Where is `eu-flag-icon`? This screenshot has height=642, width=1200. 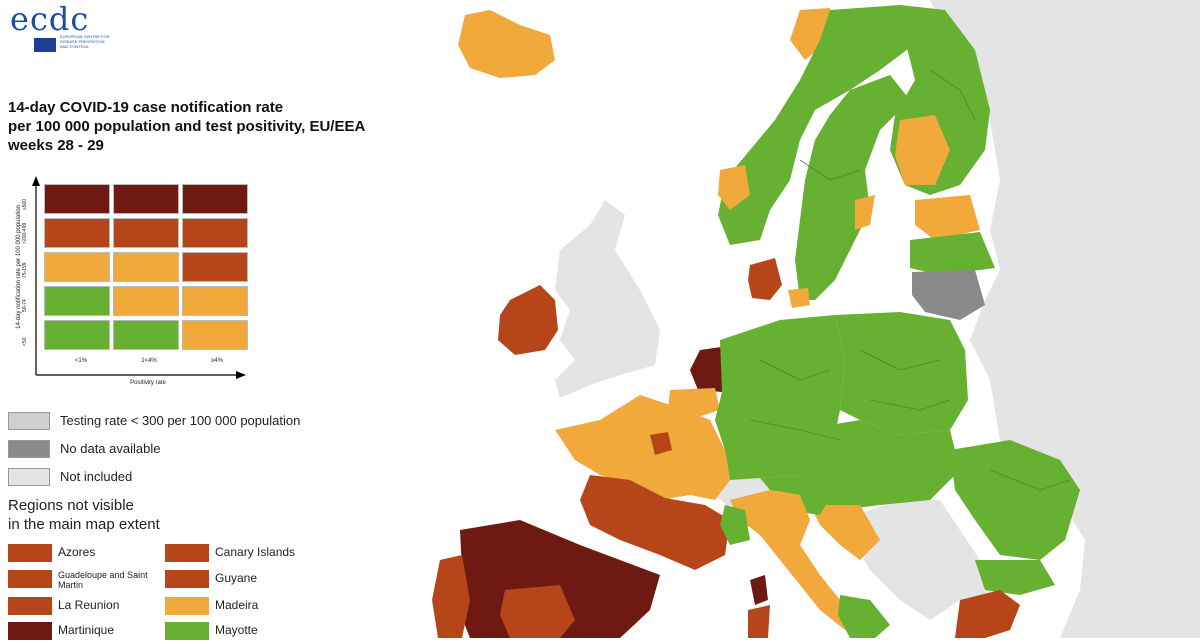
eu-flag-icon is located at coordinates (45, 45).